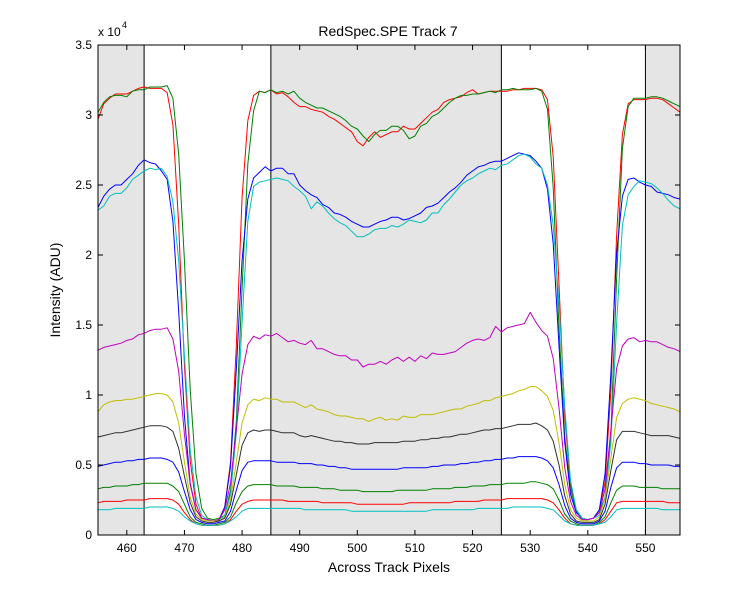 This screenshot has height=600, width=750. Describe the element at coordinates (389, 567) in the screenshot. I see `x-axis-label: Across Track Pixels` at that location.